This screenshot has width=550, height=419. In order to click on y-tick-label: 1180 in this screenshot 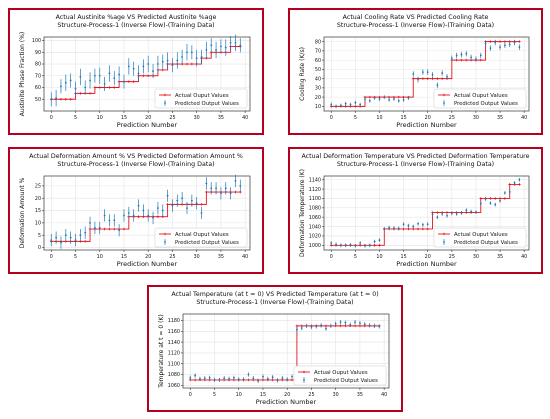, I will do `click(174, 321)`.